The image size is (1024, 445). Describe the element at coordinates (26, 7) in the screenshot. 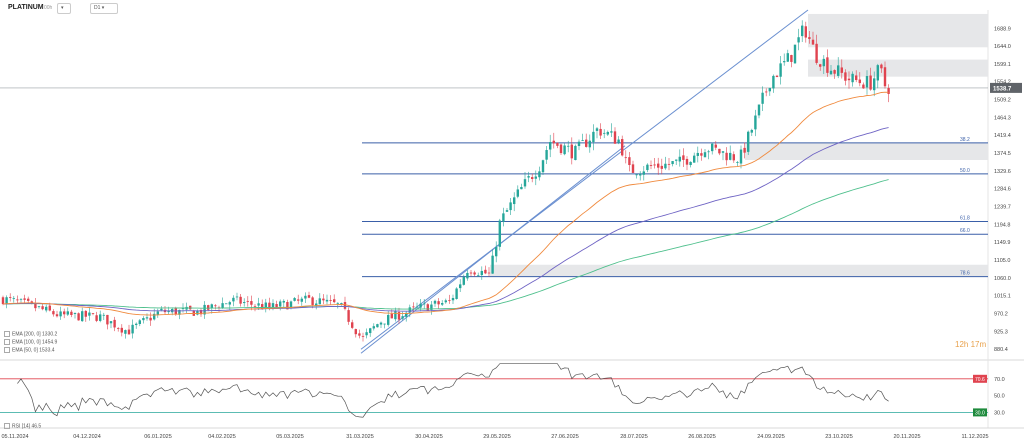

I see `symbol-name: PLATINUM` at that location.